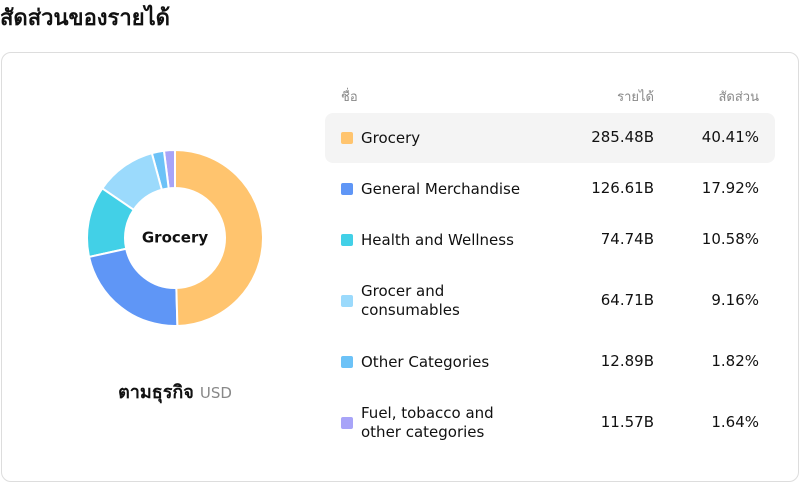 This screenshot has height=482, width=800. What do you see at coordinates (730, 137) in the screenshot?
I see `row-share: 40.41%` at bounding box center [730, 137].